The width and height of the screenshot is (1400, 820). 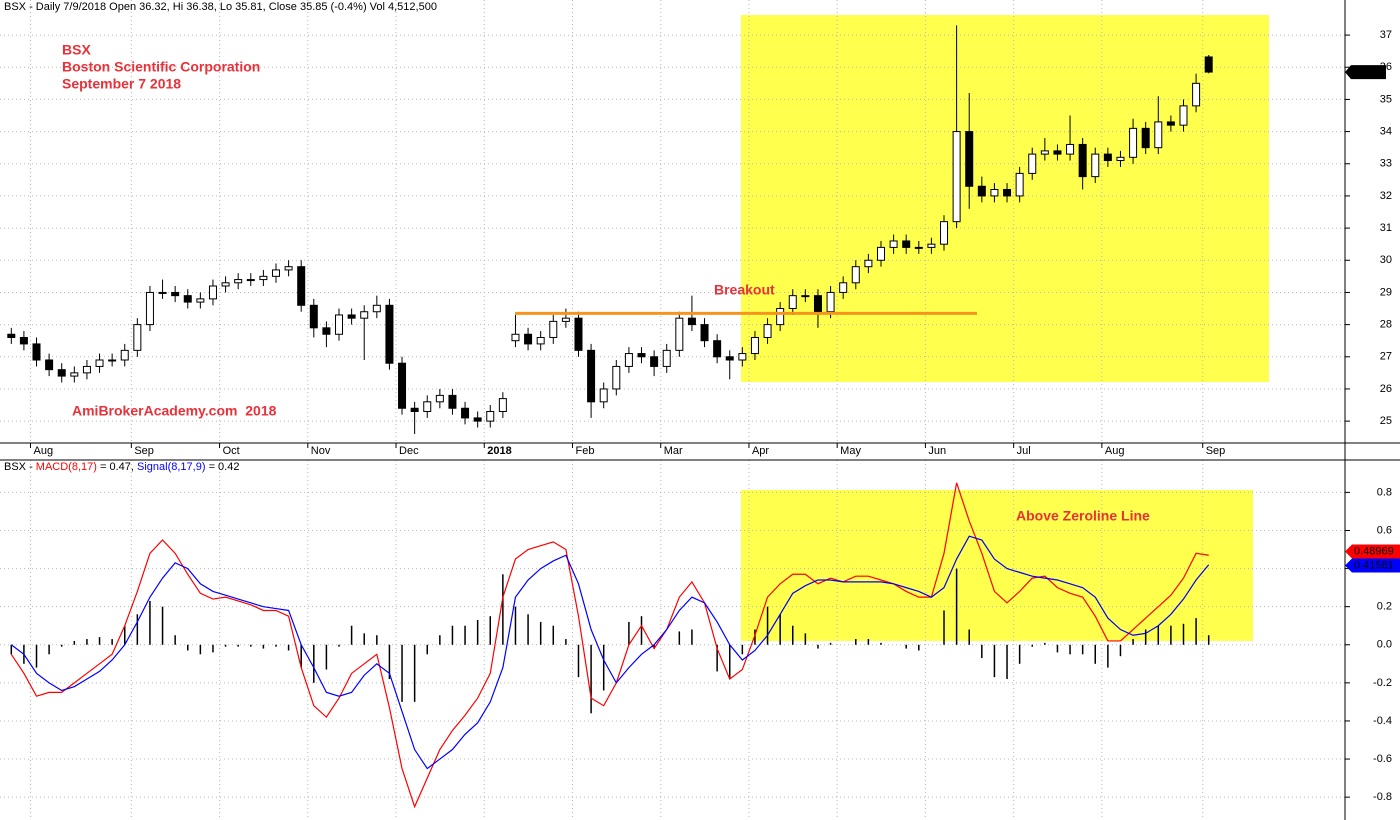 I want to click on y-tick-label: 34, so click(x=1386, y=131).